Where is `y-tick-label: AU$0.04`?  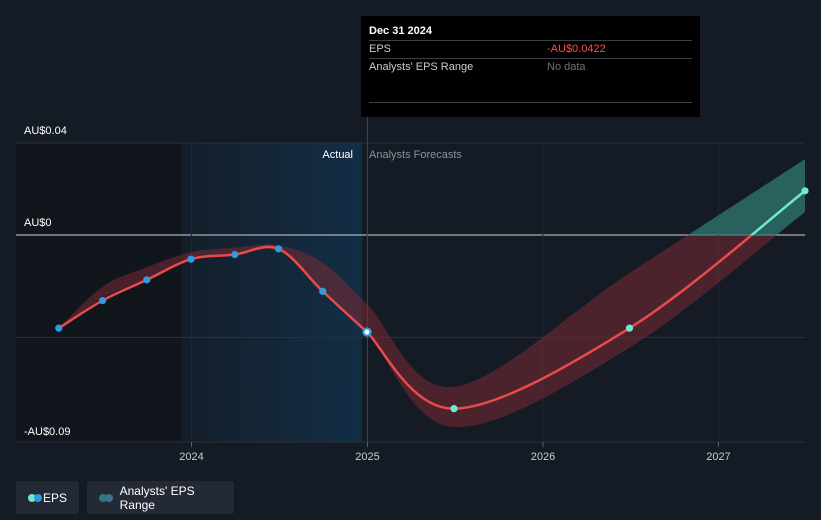 y-tick-label: AU$0.04 is located at coordinates (45, 131).